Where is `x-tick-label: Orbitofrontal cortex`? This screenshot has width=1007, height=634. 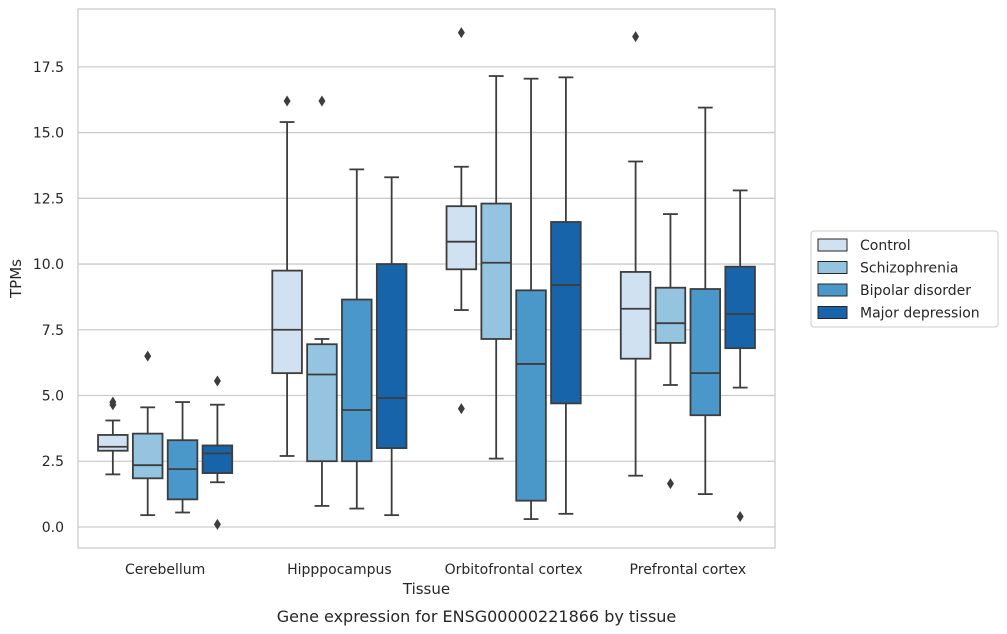 x-tick-label: Orbitofrontal cortex is located at coordinates (514, 570).